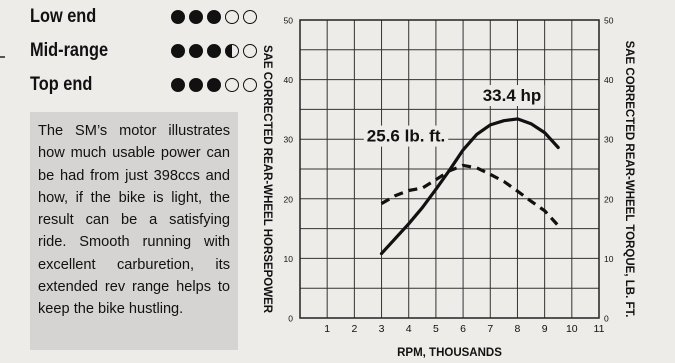 The width and height of the screenshot is (675, 363). I want to click on x-tick-label: 11, so click(599, 329).